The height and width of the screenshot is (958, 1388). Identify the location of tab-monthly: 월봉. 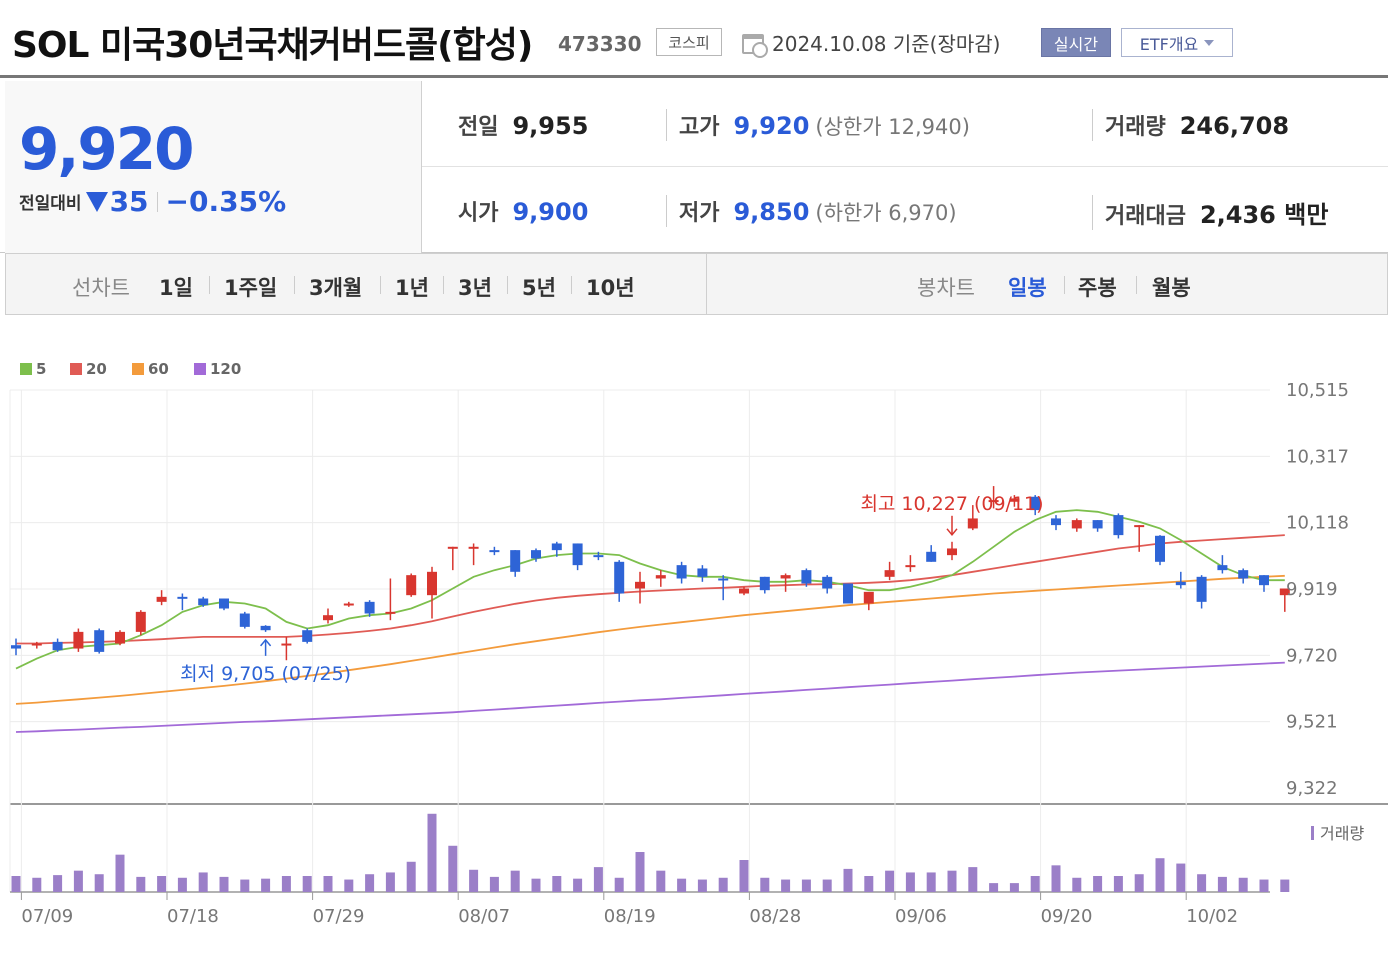
(1171, 288).